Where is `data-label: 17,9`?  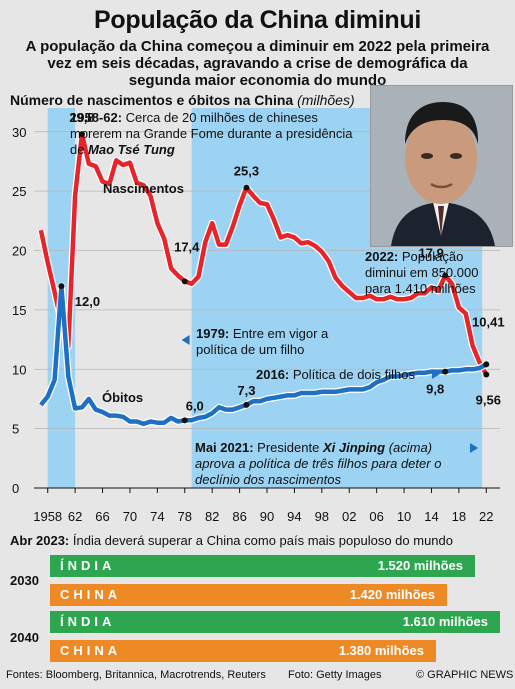 data-label: 17,9 is located at coordinates (431, 252).